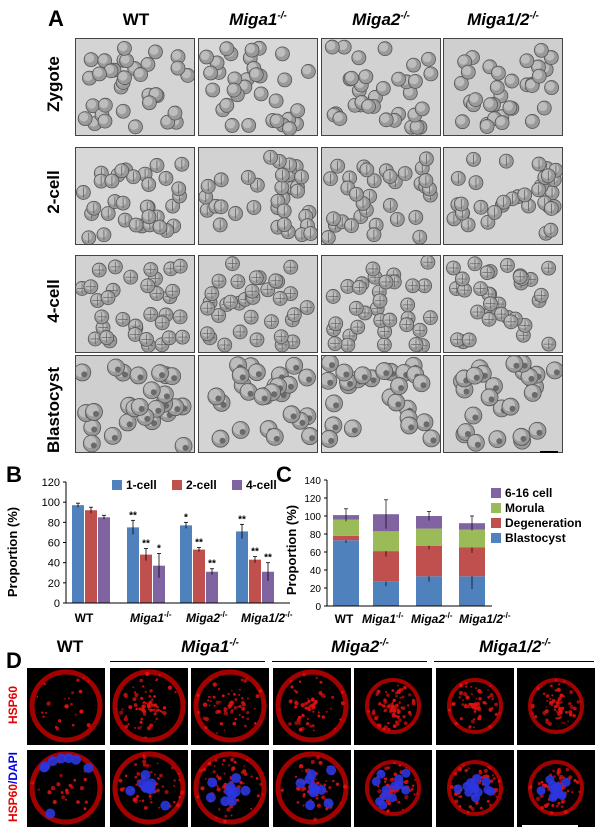 The height and width of the screenshot is (839, 600). What do you see at coordinates (51, 483) in the screenshot?
I see `panel-b-ytick-label: 120` at bounding box center [51, 483].